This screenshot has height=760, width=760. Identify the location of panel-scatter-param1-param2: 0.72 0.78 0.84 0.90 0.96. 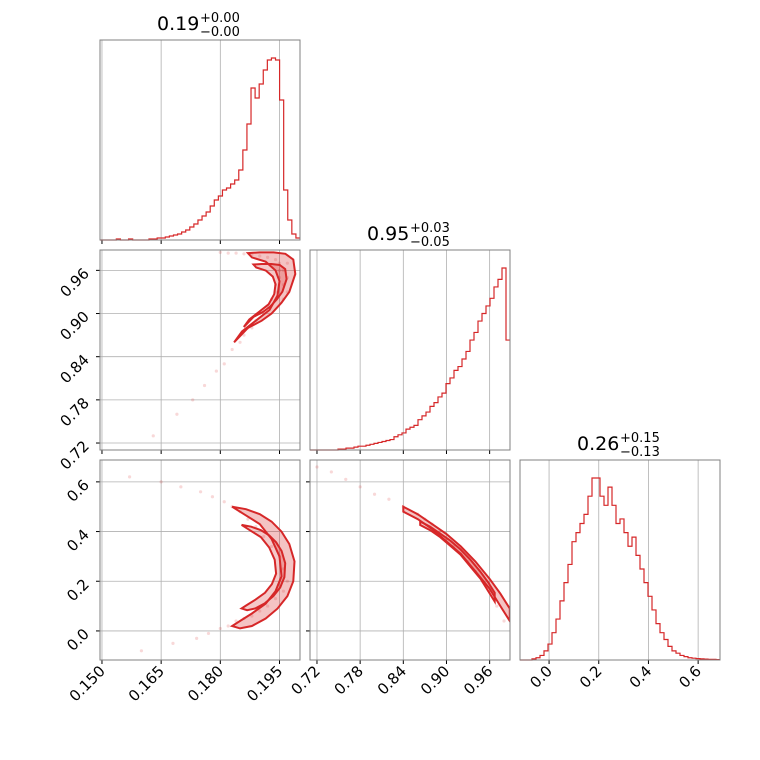
(178, 361).